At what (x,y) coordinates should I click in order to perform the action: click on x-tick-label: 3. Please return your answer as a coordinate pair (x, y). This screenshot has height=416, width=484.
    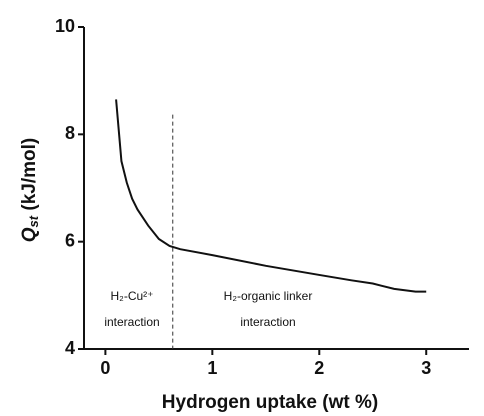
    Looking at the image, I should click on (426, 368).